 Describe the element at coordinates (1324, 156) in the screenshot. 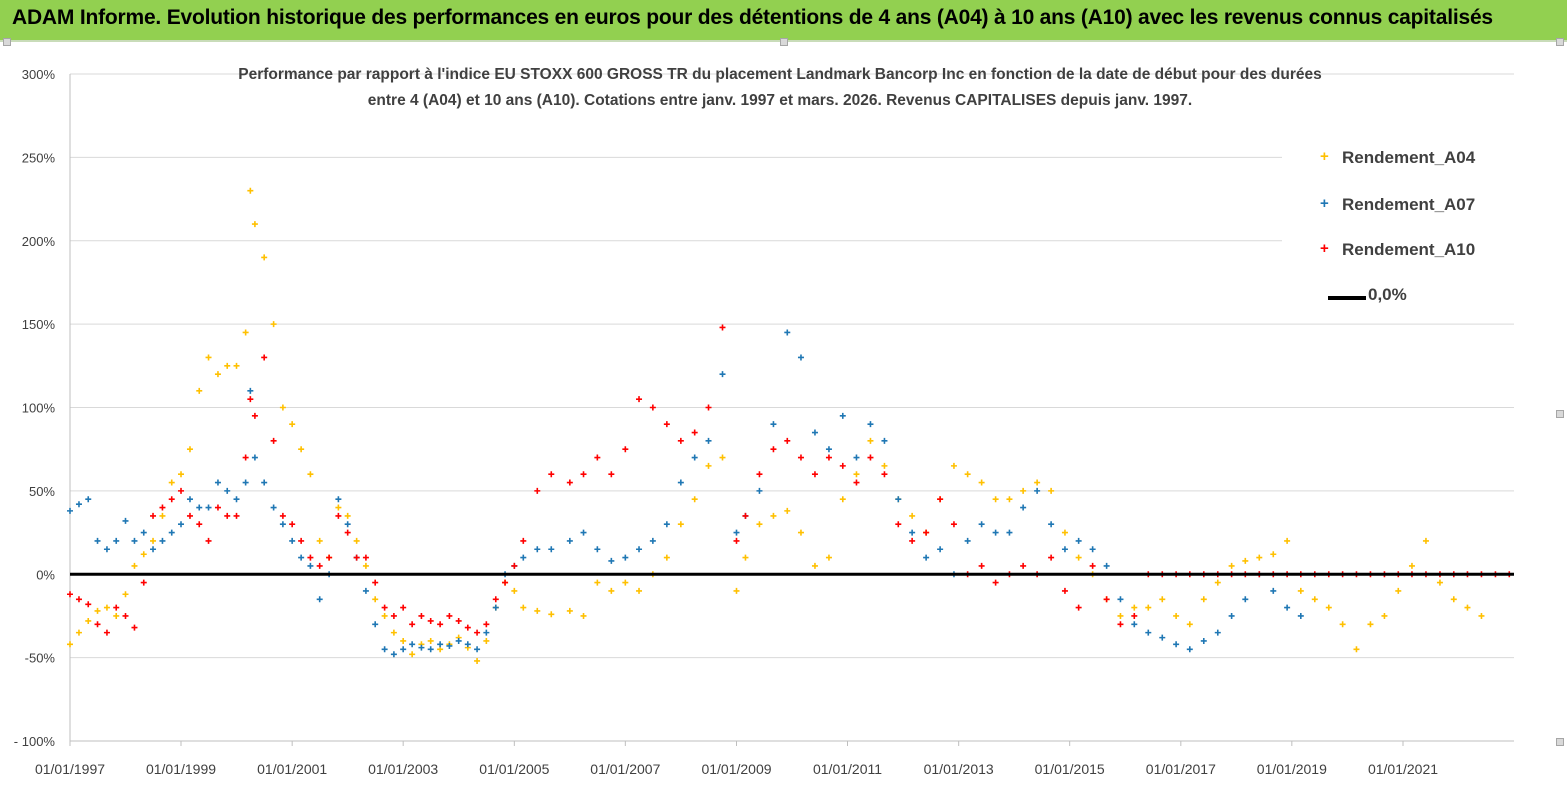

I see `legend-marker-a04: +` at that location.